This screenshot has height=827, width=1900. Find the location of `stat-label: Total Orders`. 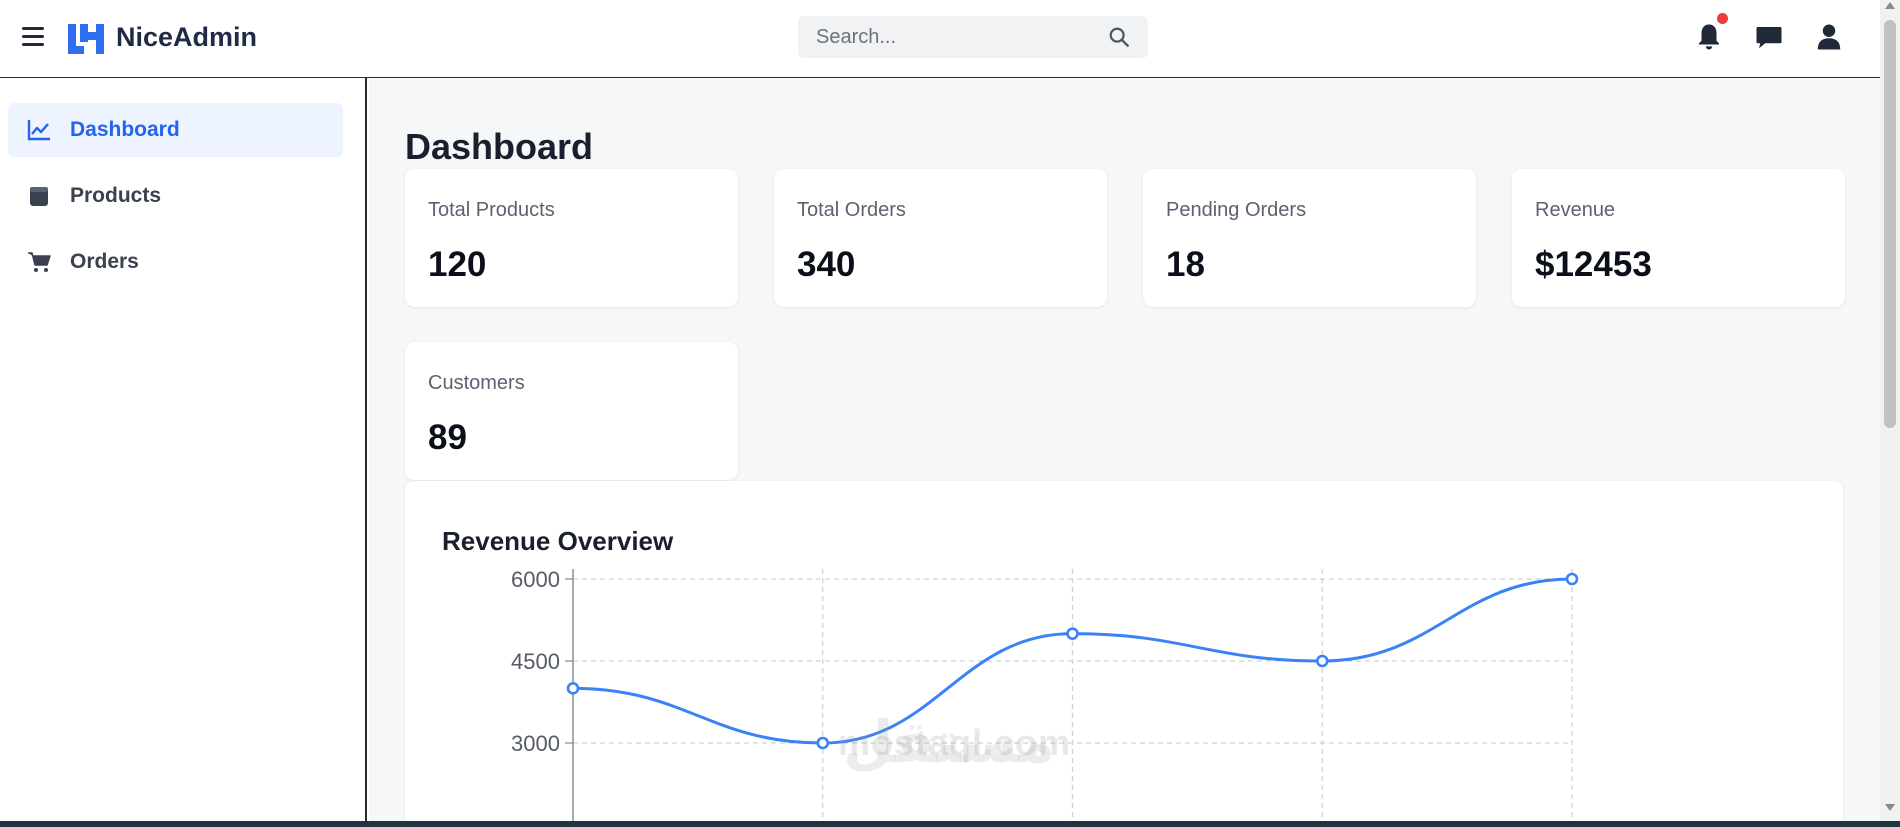

stat-label: Total Orders is located at coordinates (851, 210).